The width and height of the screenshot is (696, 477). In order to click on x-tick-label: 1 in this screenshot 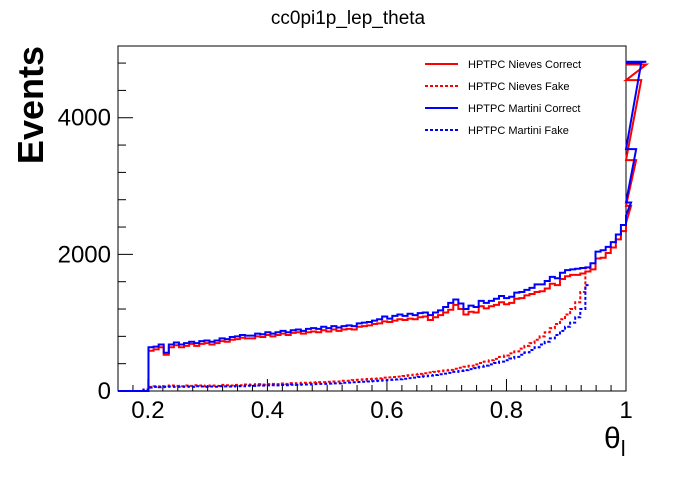, I will do `click(625, 410)`.